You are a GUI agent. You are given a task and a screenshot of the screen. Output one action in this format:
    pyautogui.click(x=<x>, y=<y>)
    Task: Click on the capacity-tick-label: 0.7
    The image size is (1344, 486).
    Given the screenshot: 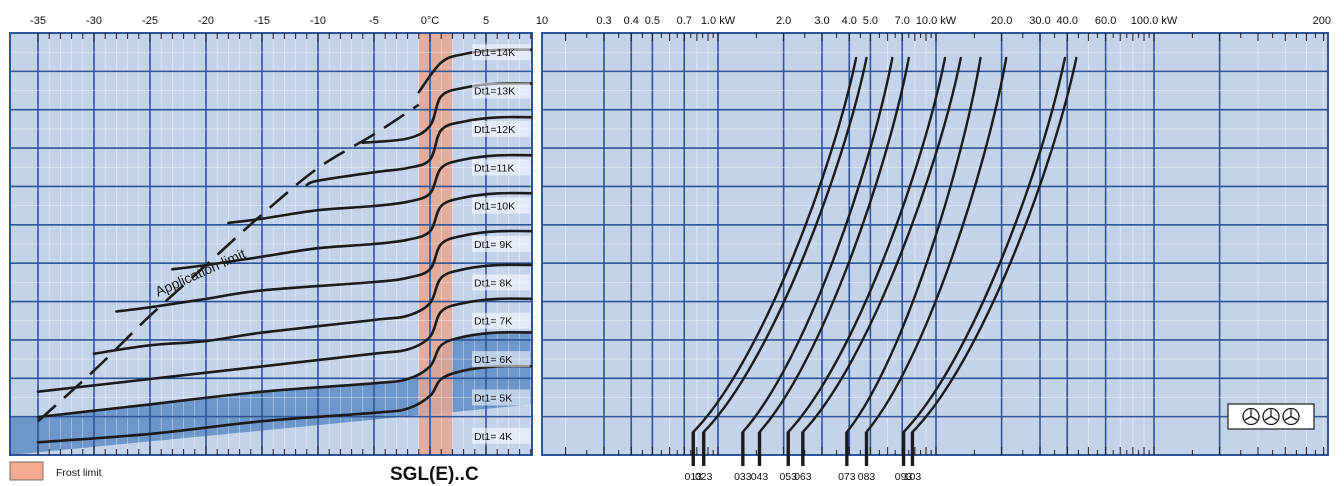 What is the action you would take?
    pyautogui.click(x=684, y=21)
    